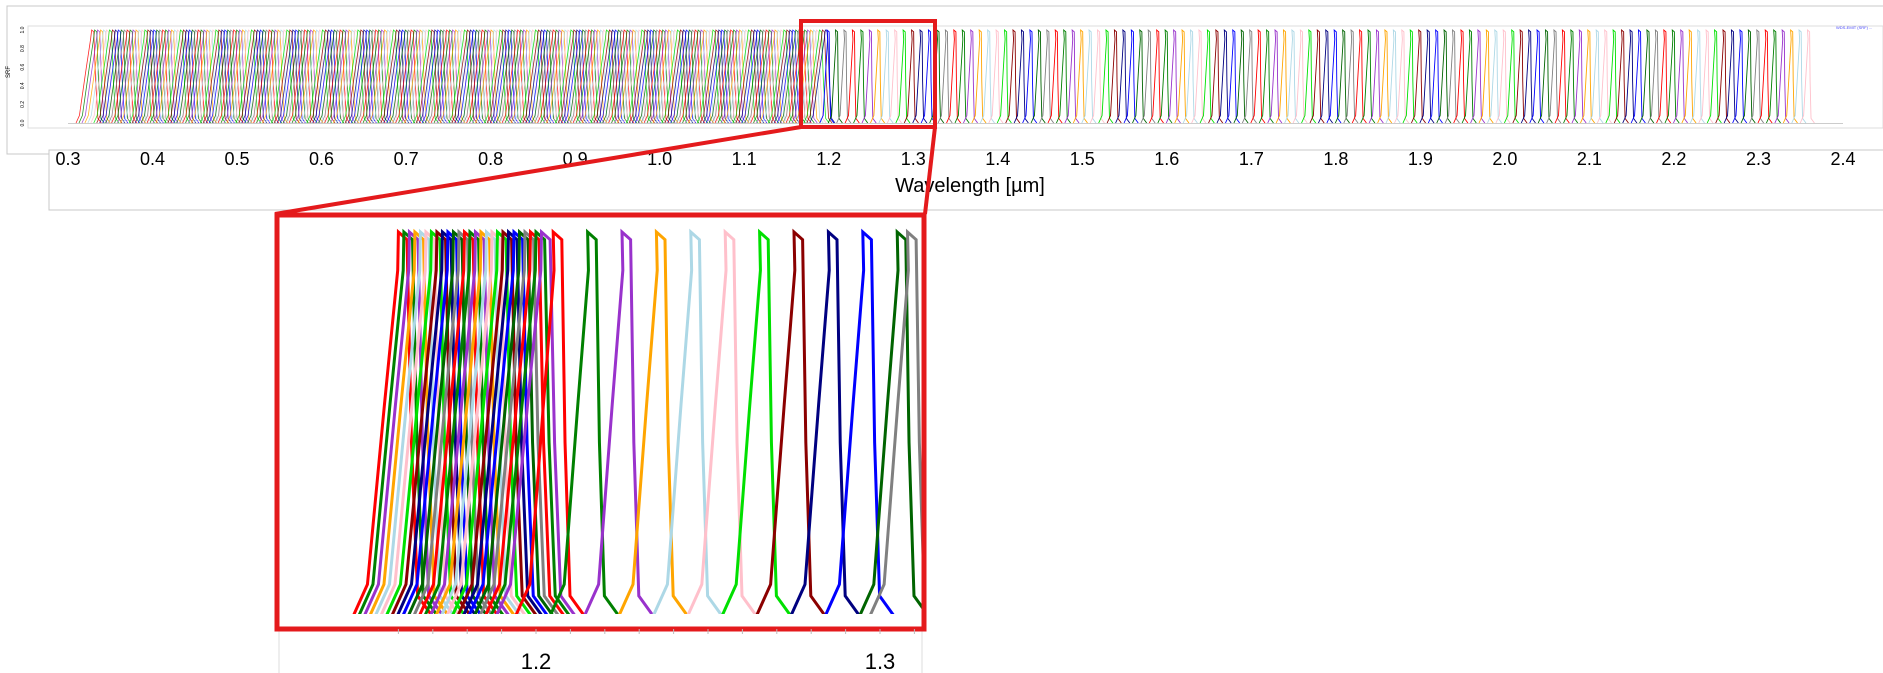  What do you see at coordinates (1758, 159) in the screenshot?
I see `x-tick-label: 2.3` at bounding box center [1758, 159].